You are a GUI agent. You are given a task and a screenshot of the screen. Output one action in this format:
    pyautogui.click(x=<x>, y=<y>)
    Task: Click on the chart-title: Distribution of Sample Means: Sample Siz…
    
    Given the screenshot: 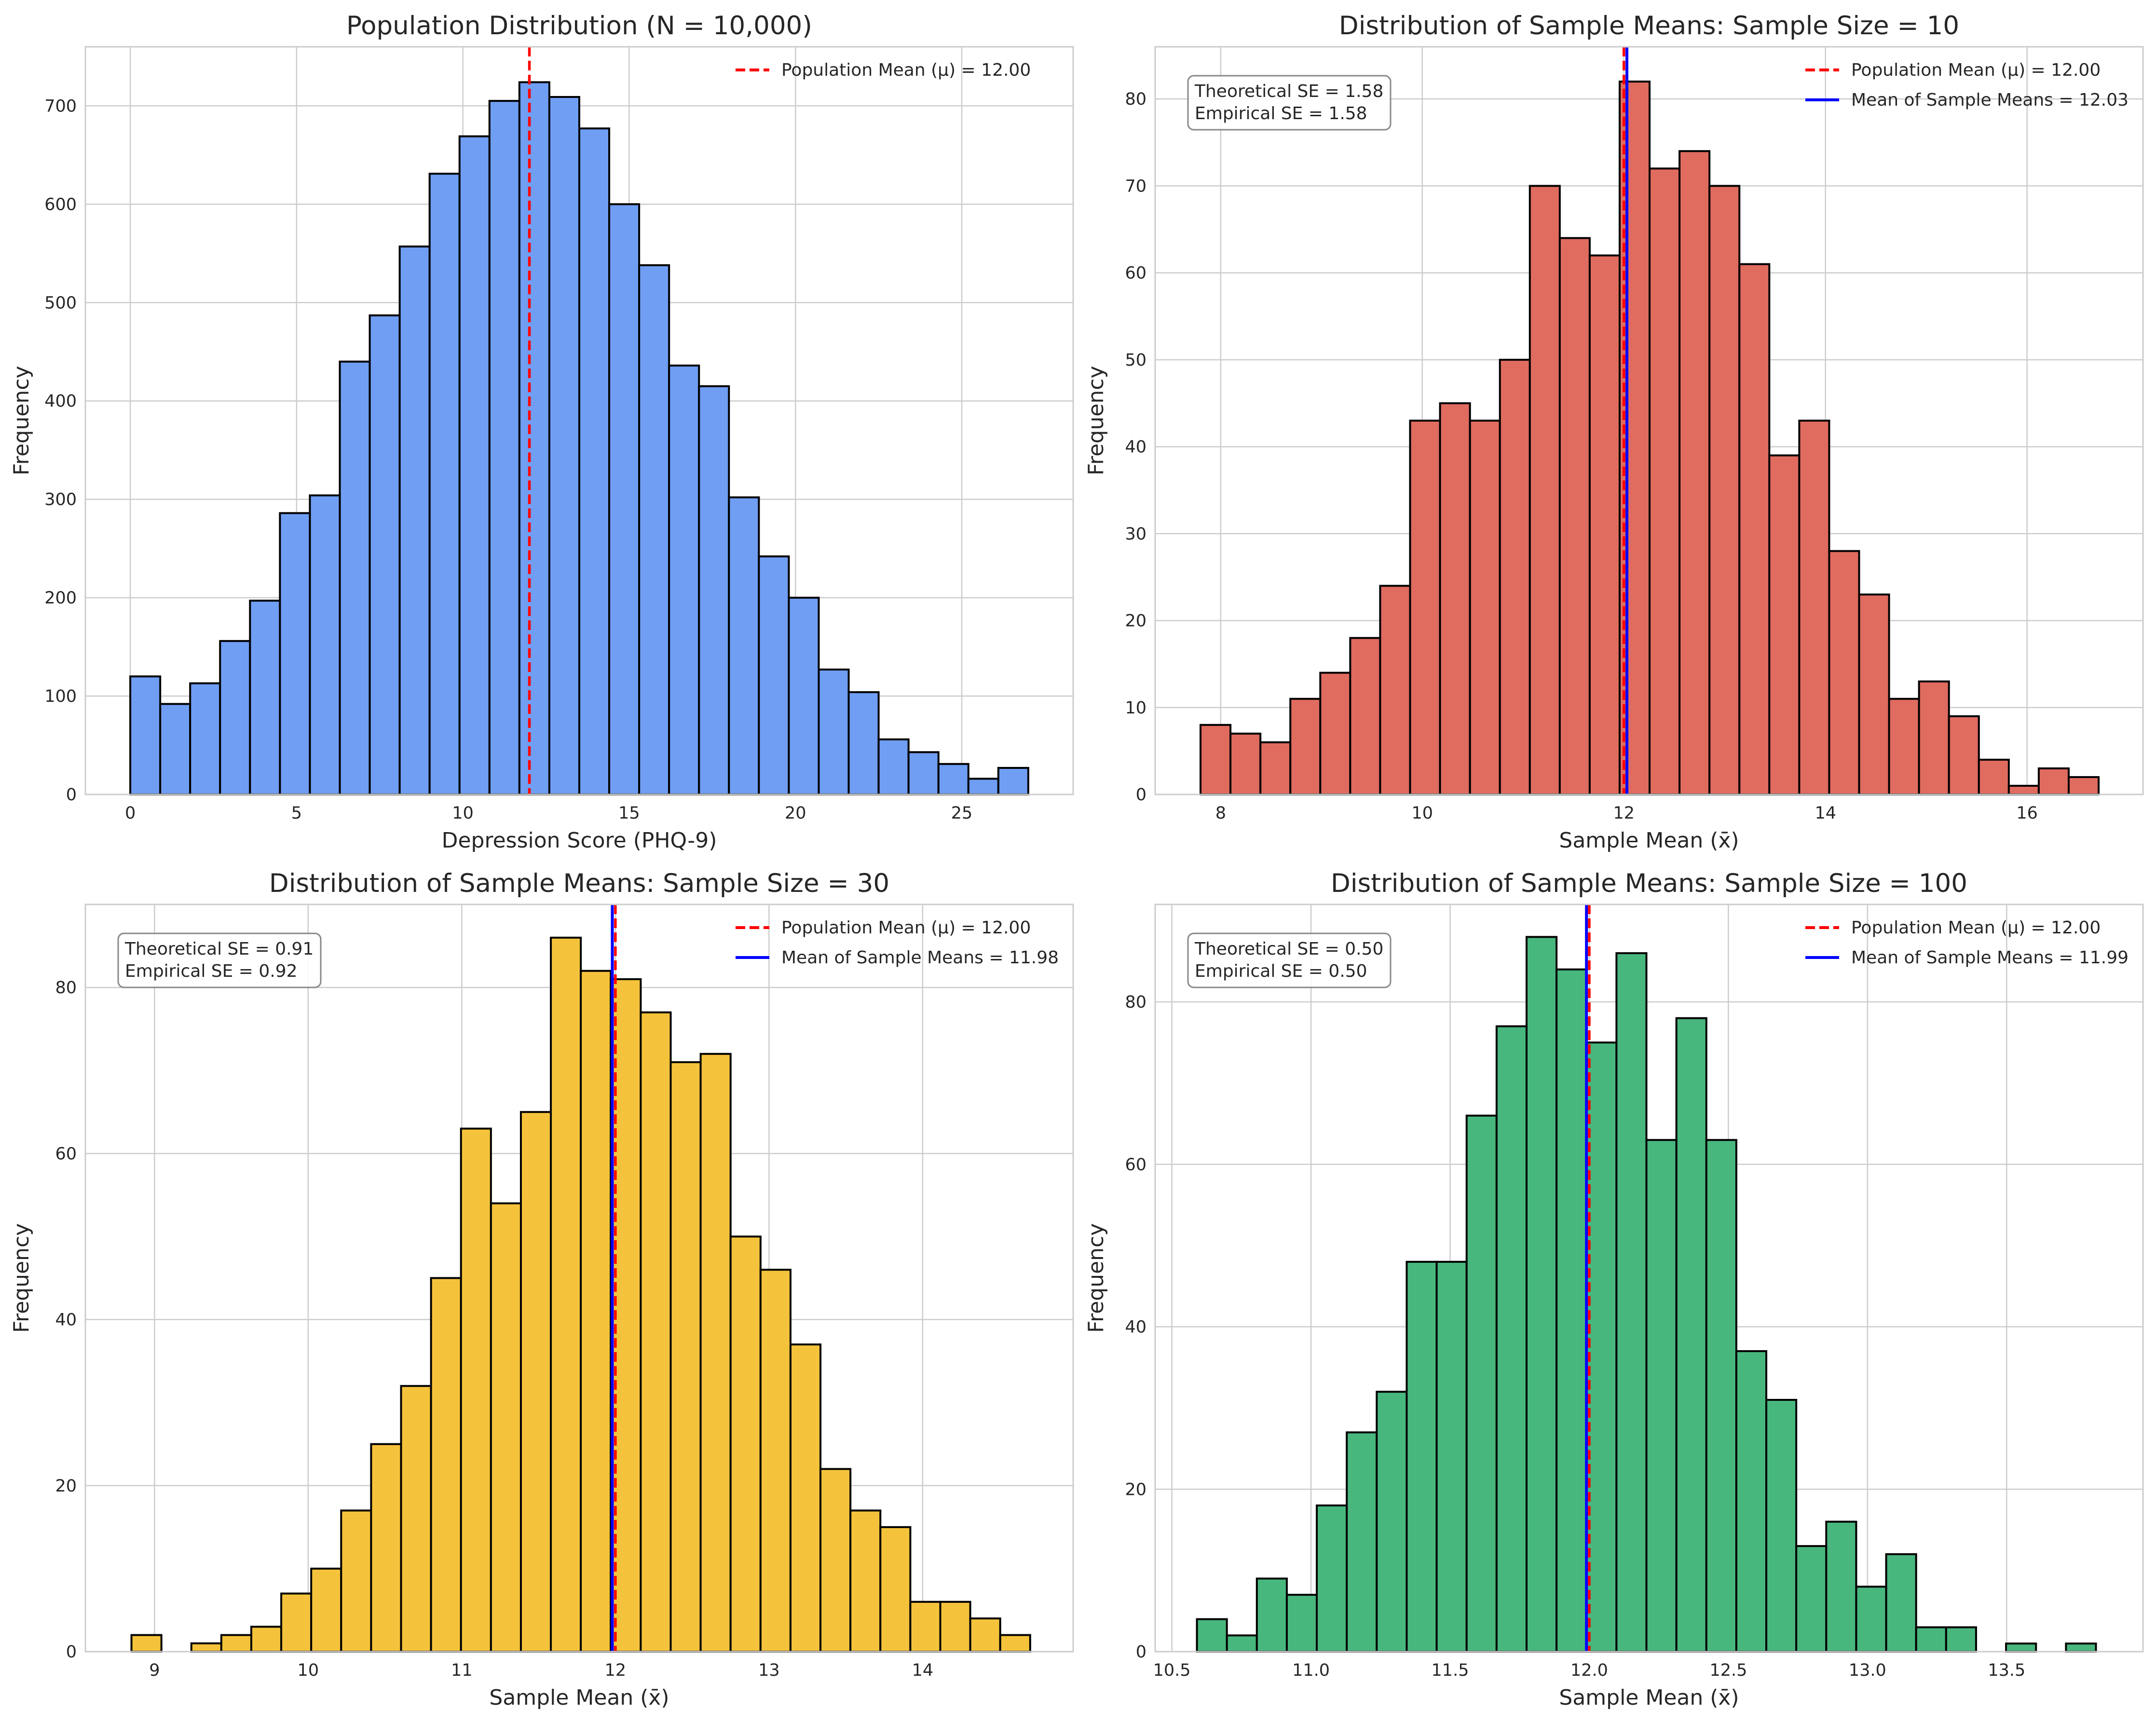 What is the action you would take?
    pyautogui.click(x=1649, y=26)
    